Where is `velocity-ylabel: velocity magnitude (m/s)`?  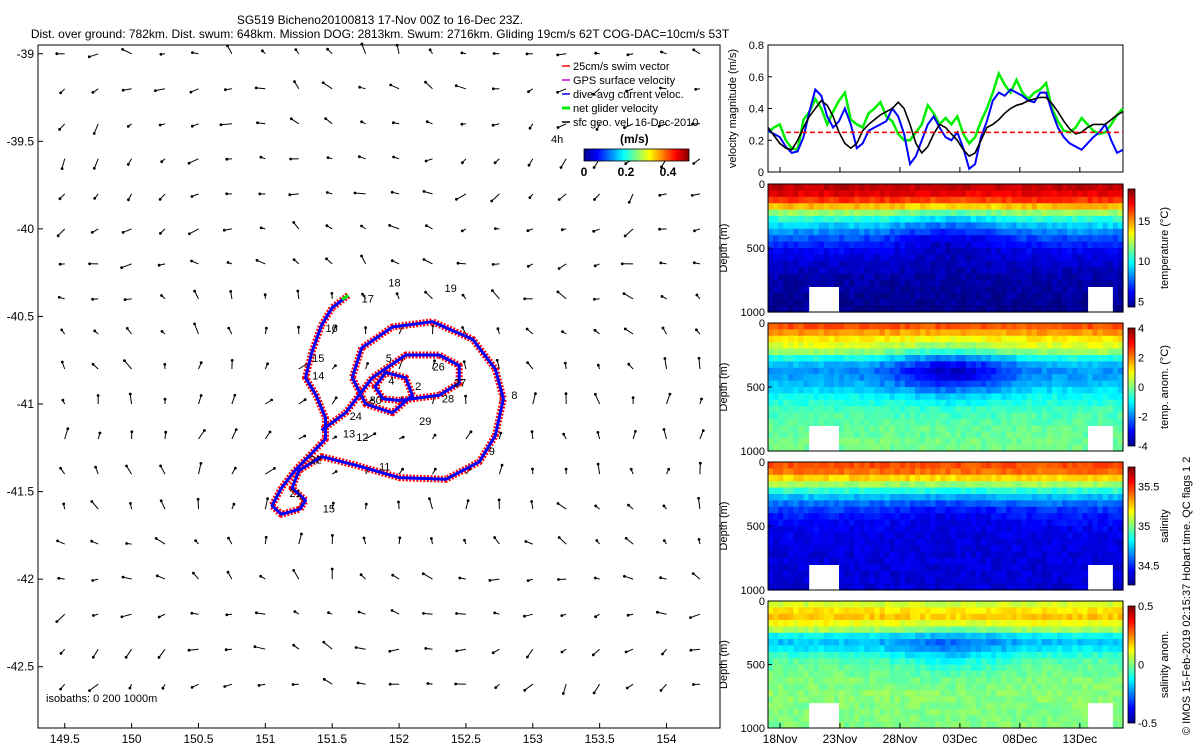
velocity-ylabel: velocity magnitude (m/s) is located at coordinates (733, 108).